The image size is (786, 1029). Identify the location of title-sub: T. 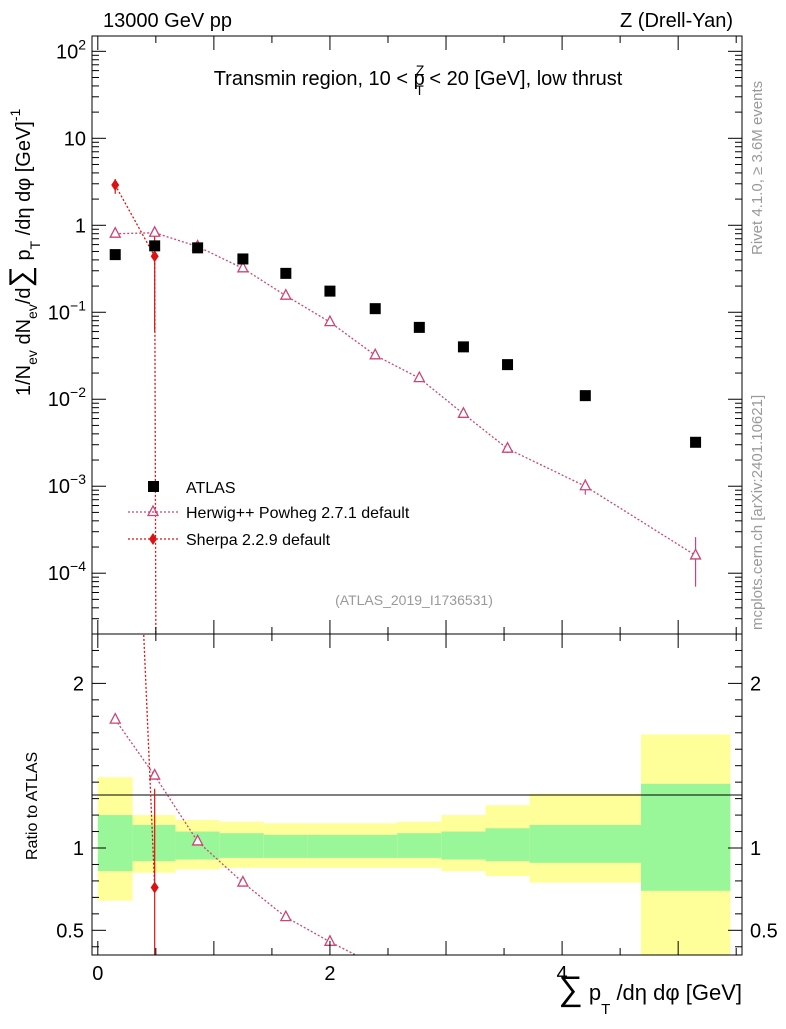
(419, 90).